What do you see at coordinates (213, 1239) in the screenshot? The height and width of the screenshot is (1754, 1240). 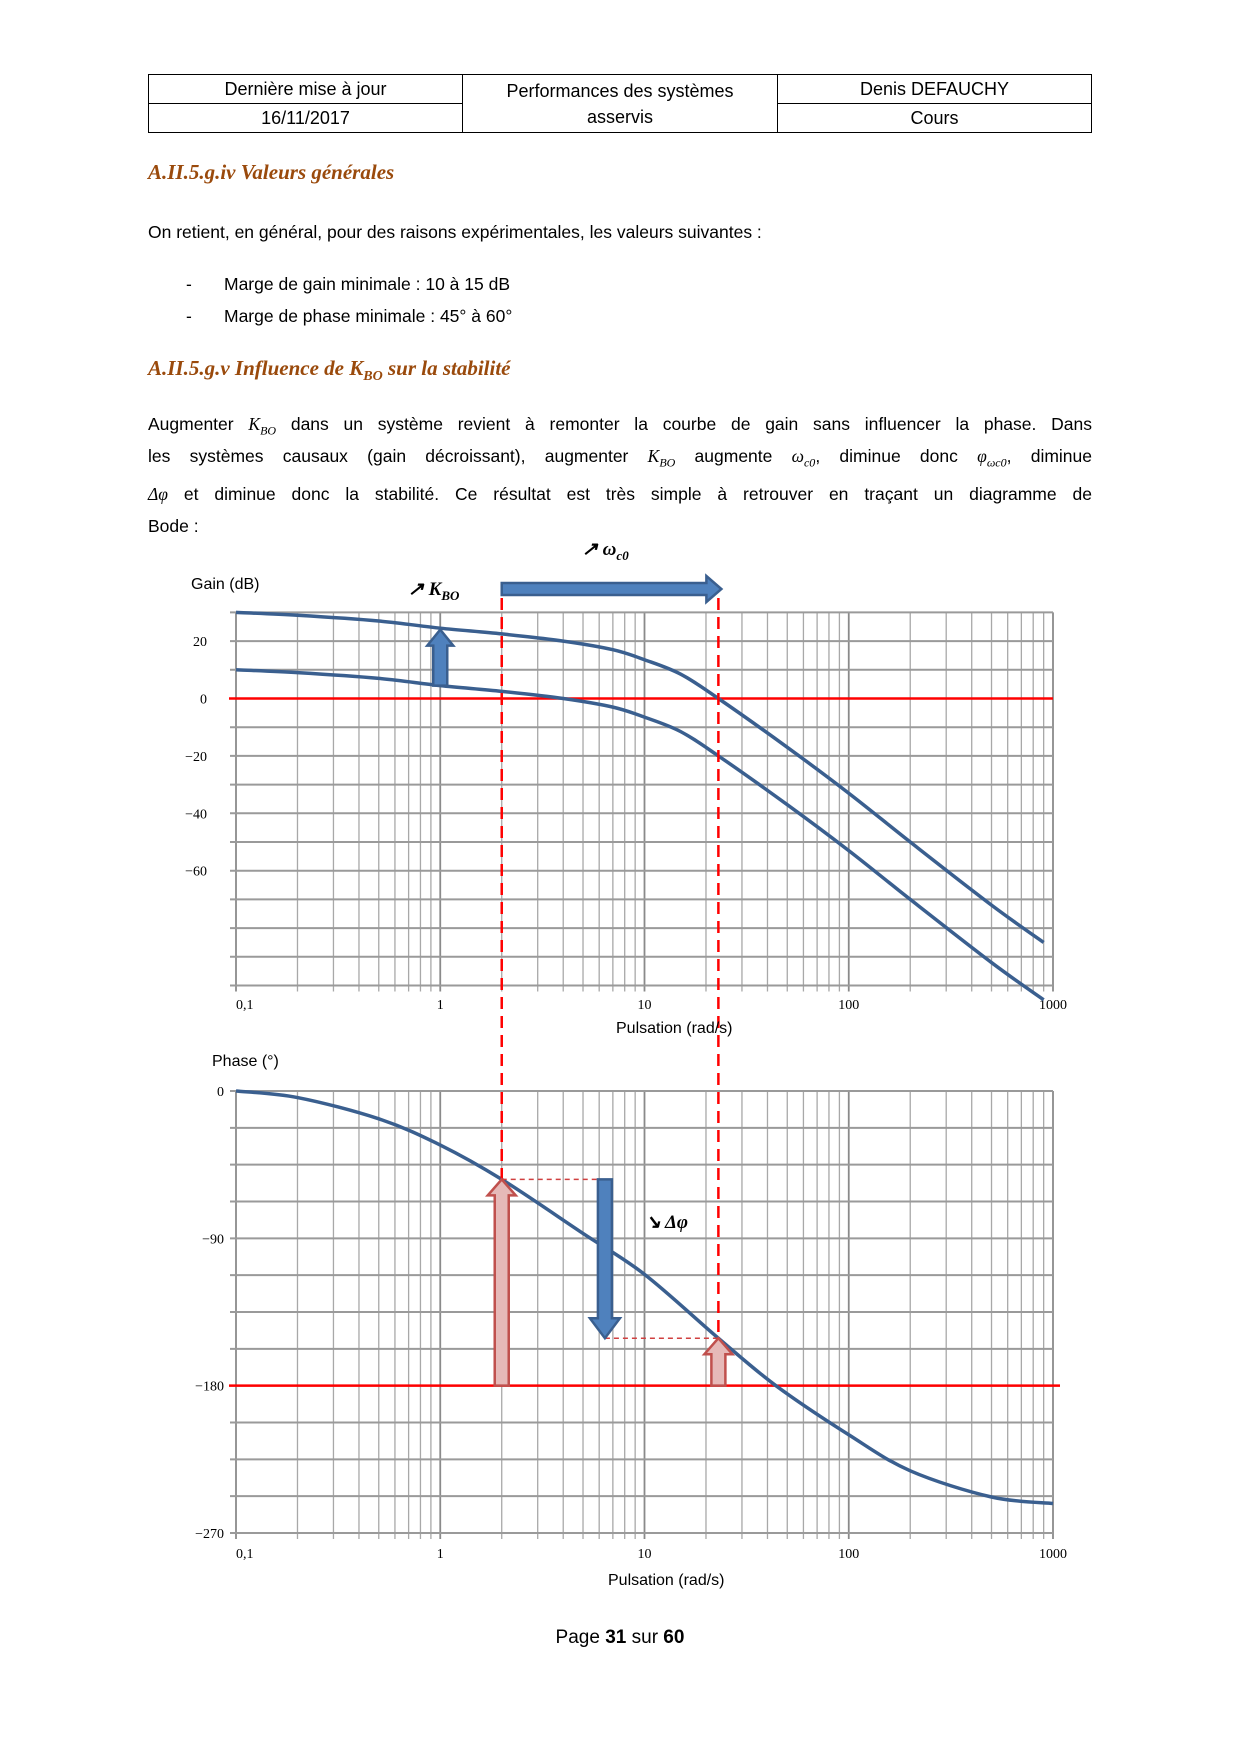 I see `phase-y-tick-label: −90` at bounding box center [213, 1239].